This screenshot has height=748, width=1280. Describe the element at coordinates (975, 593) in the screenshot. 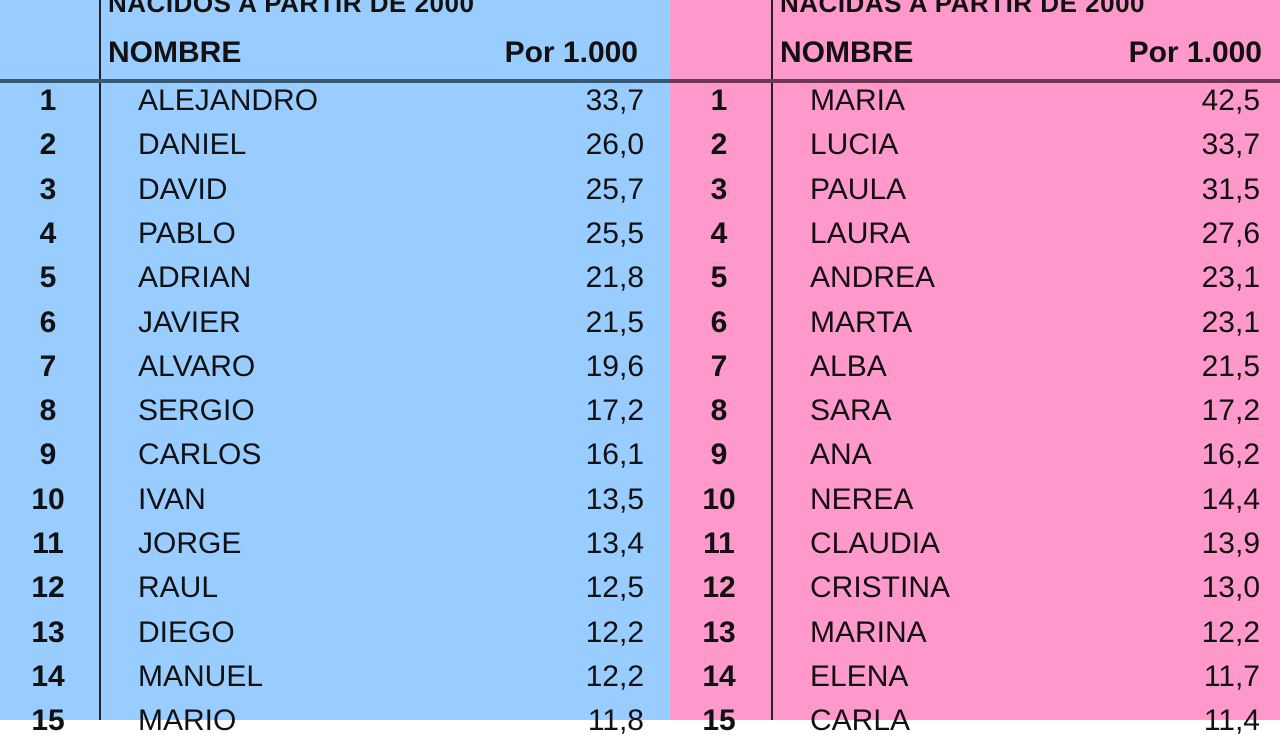

I see `table-row: 12 CRISTINA 13,0` at that location.